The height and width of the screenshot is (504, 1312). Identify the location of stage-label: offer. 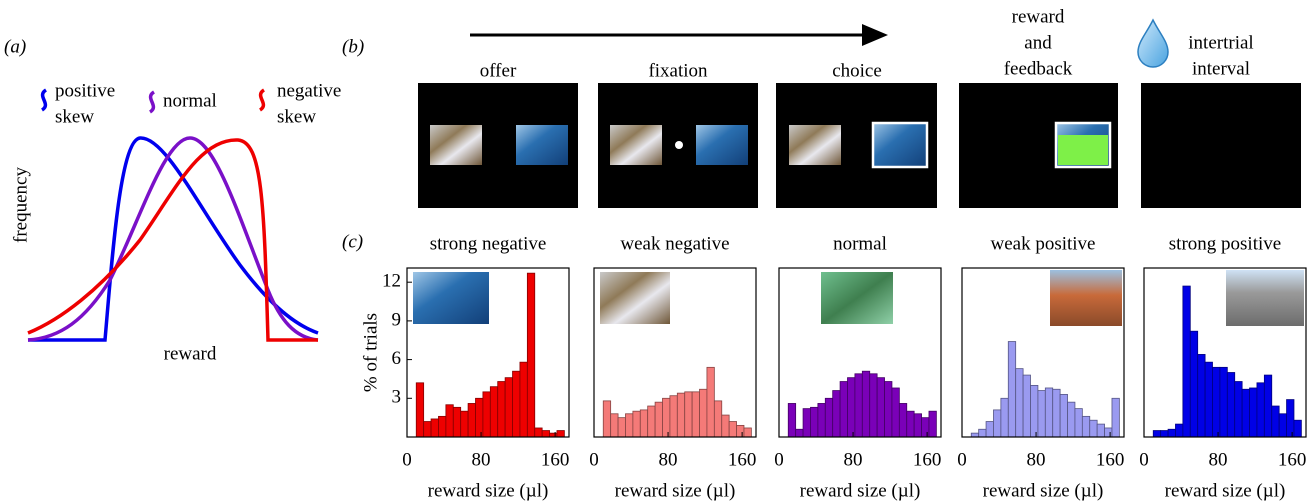
(498, 70).